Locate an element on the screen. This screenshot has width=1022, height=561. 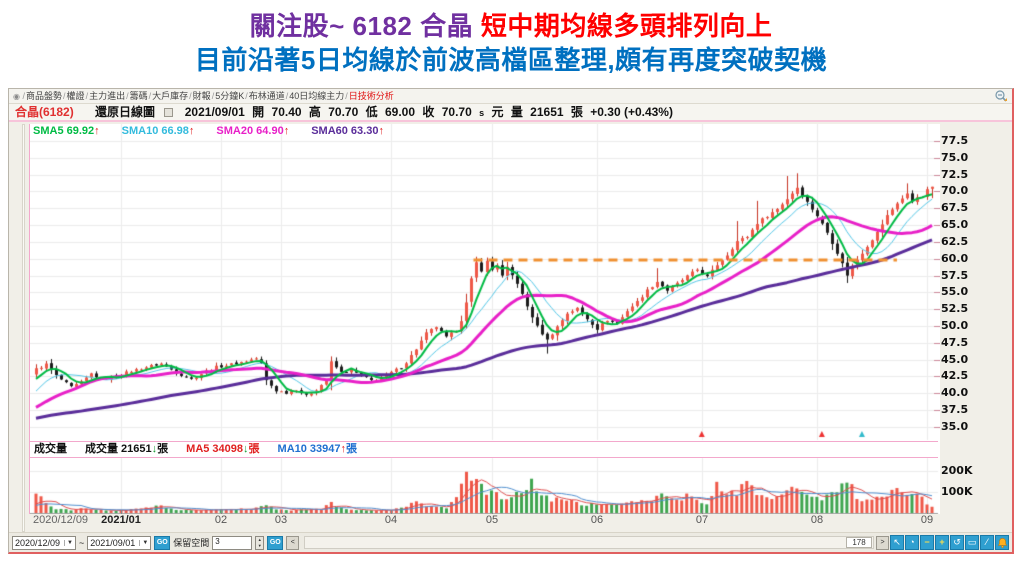
date-axis-month-07: 07 is located at coordinates (702, 520).